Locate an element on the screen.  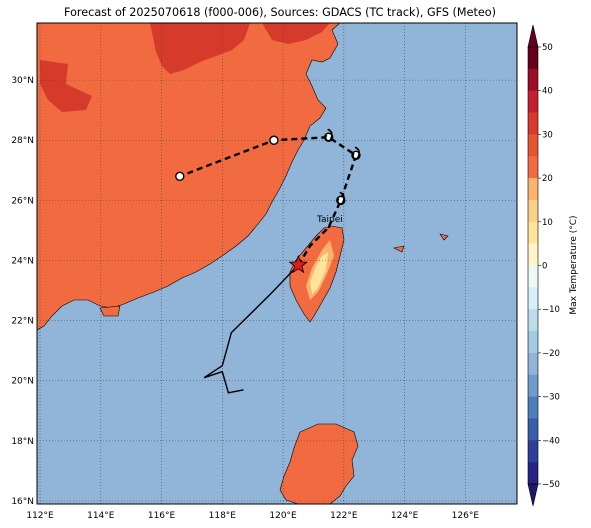
colorbar-tick-label: −40 is located at coordinates (551, 441).